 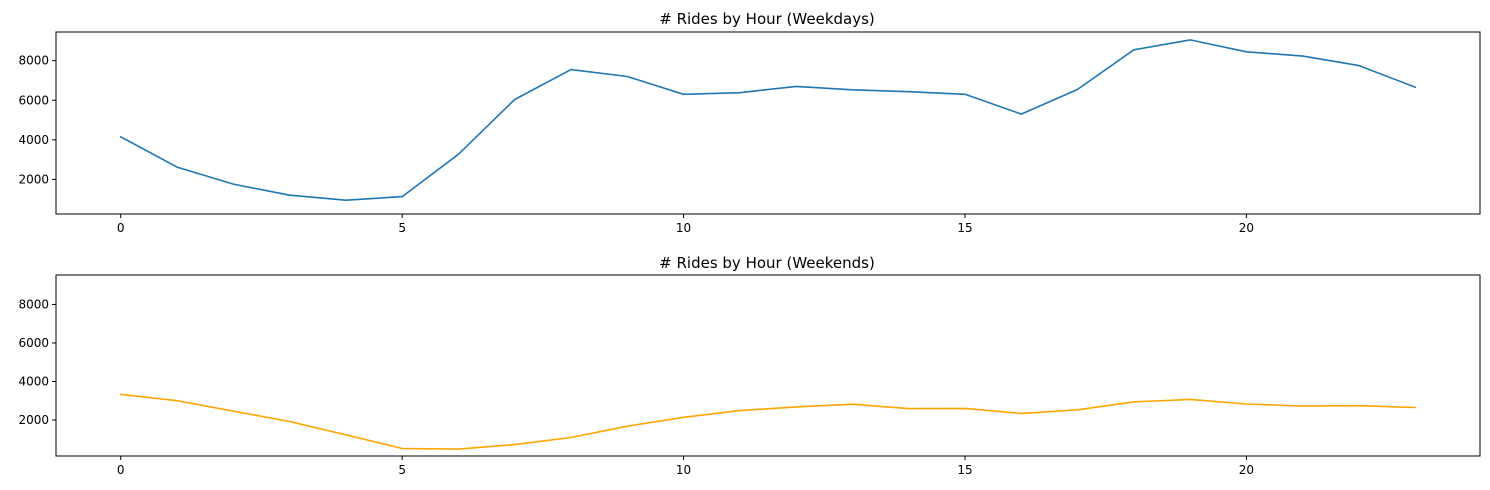 I want to click on series-line, so click(x=768, y=421).